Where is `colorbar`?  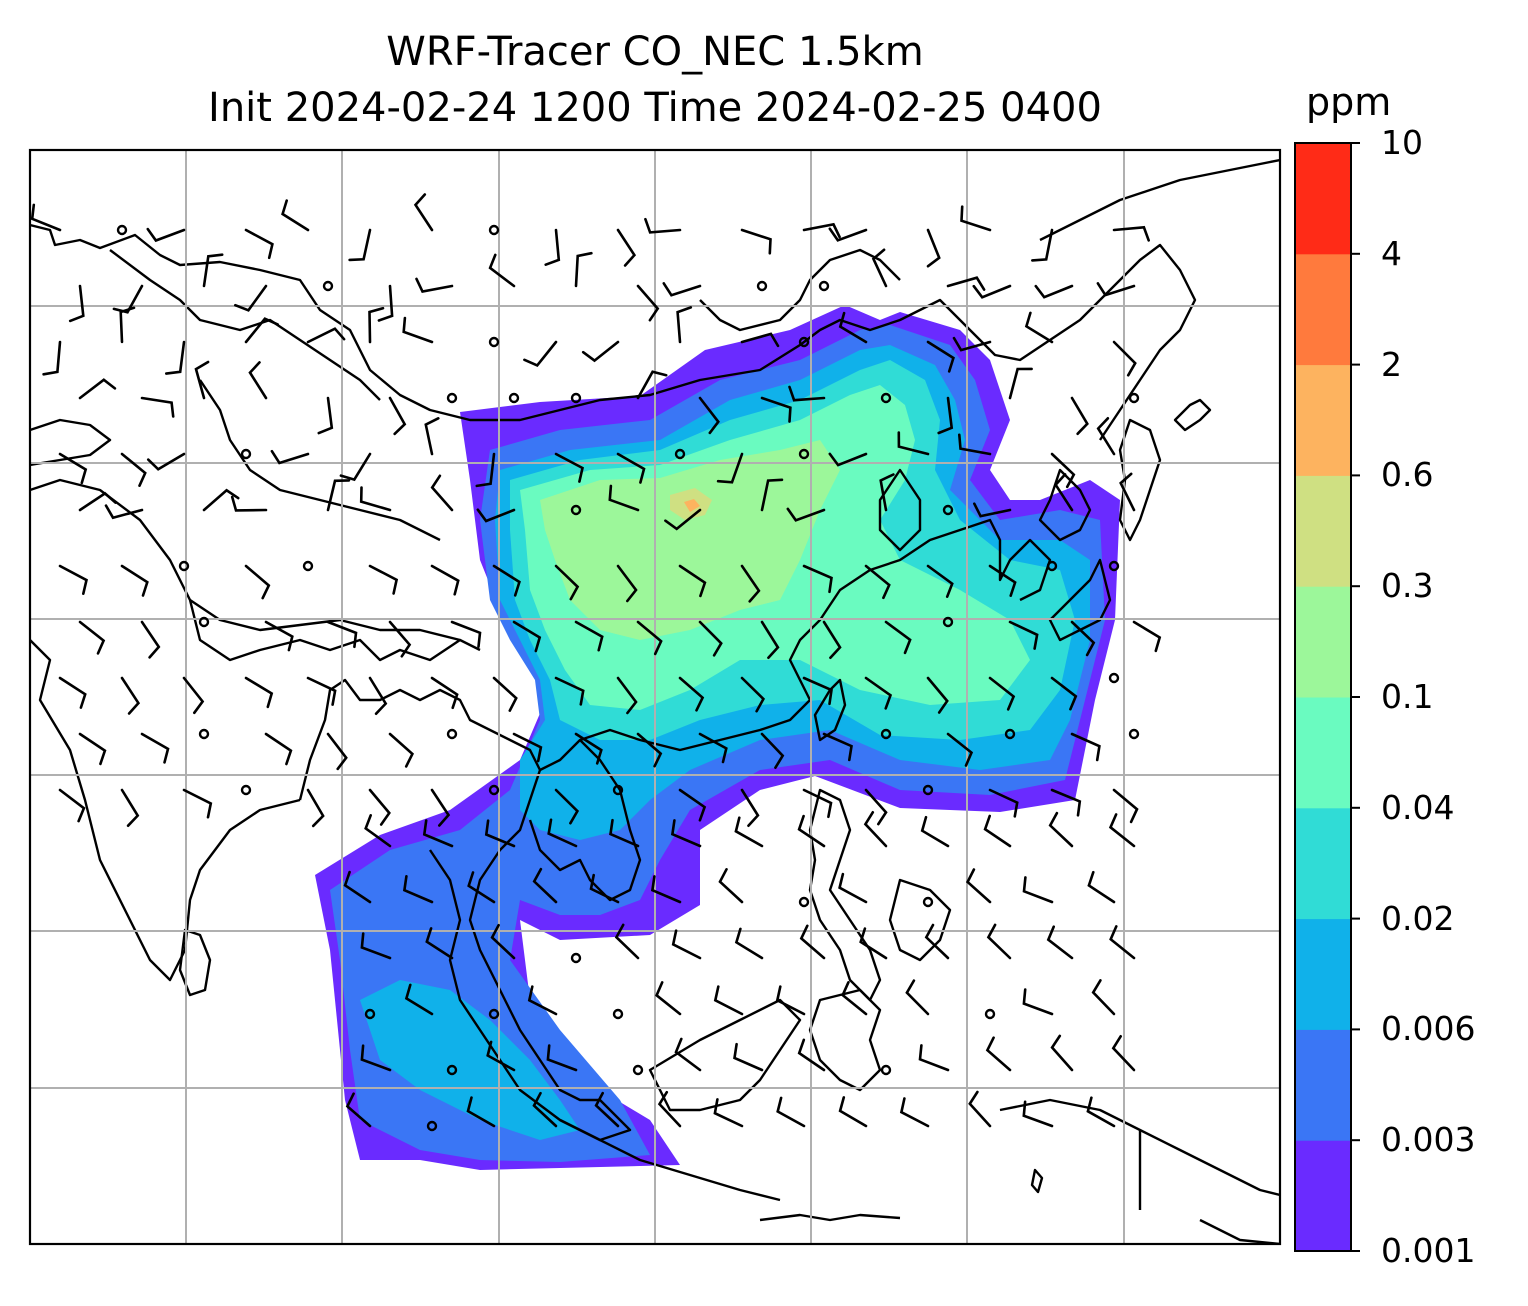 colorbar is located at coordinates (1327, 697).